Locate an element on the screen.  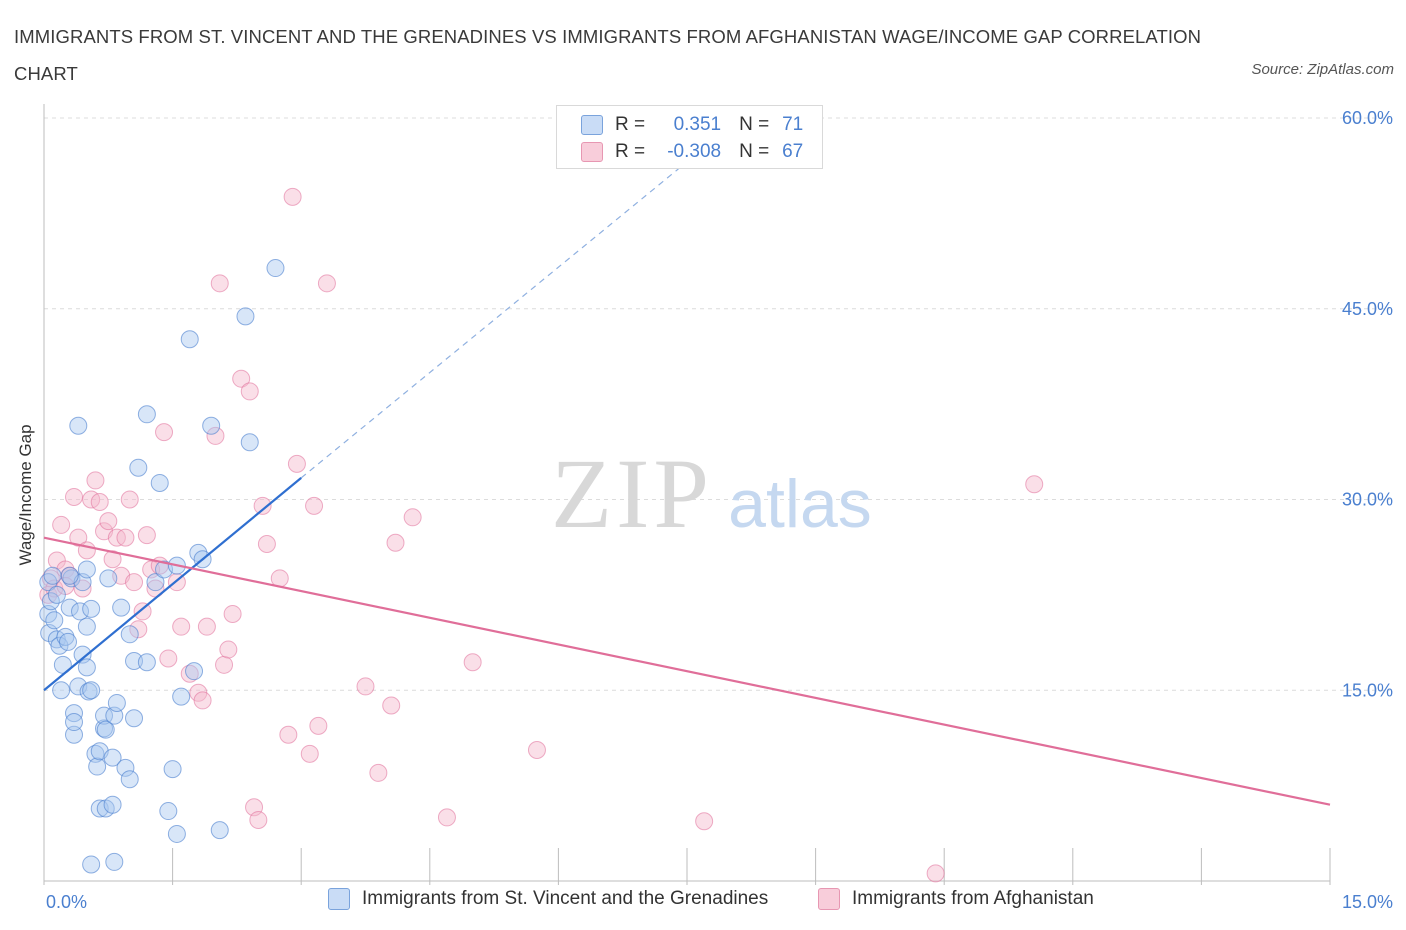
legend-label-afghanistan: Immigrants from Afghanistan is located at coordinates (973, 898).